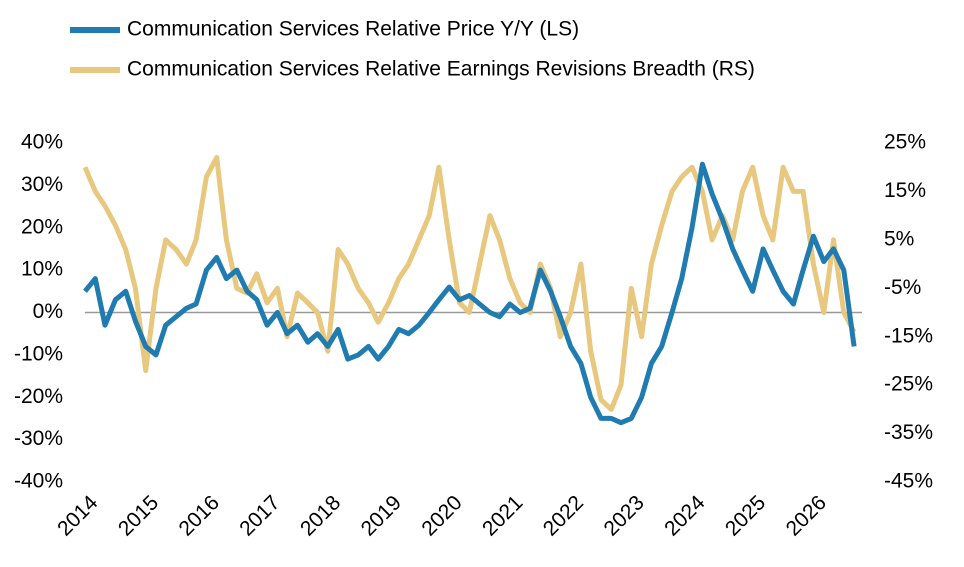  What do you see at coordinates (623, 515) in the screenshot?
I see `x-tick-label: 2023` at bounding box center [623, 515].